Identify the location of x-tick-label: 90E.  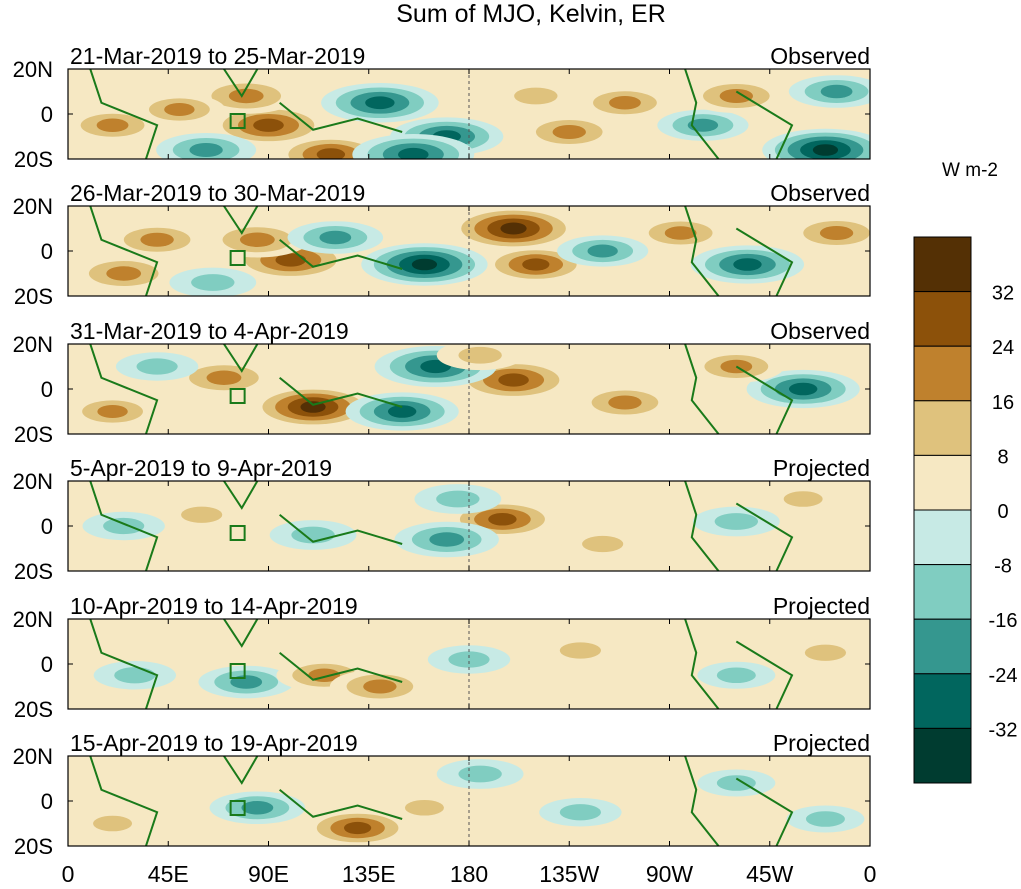
(268, 874).